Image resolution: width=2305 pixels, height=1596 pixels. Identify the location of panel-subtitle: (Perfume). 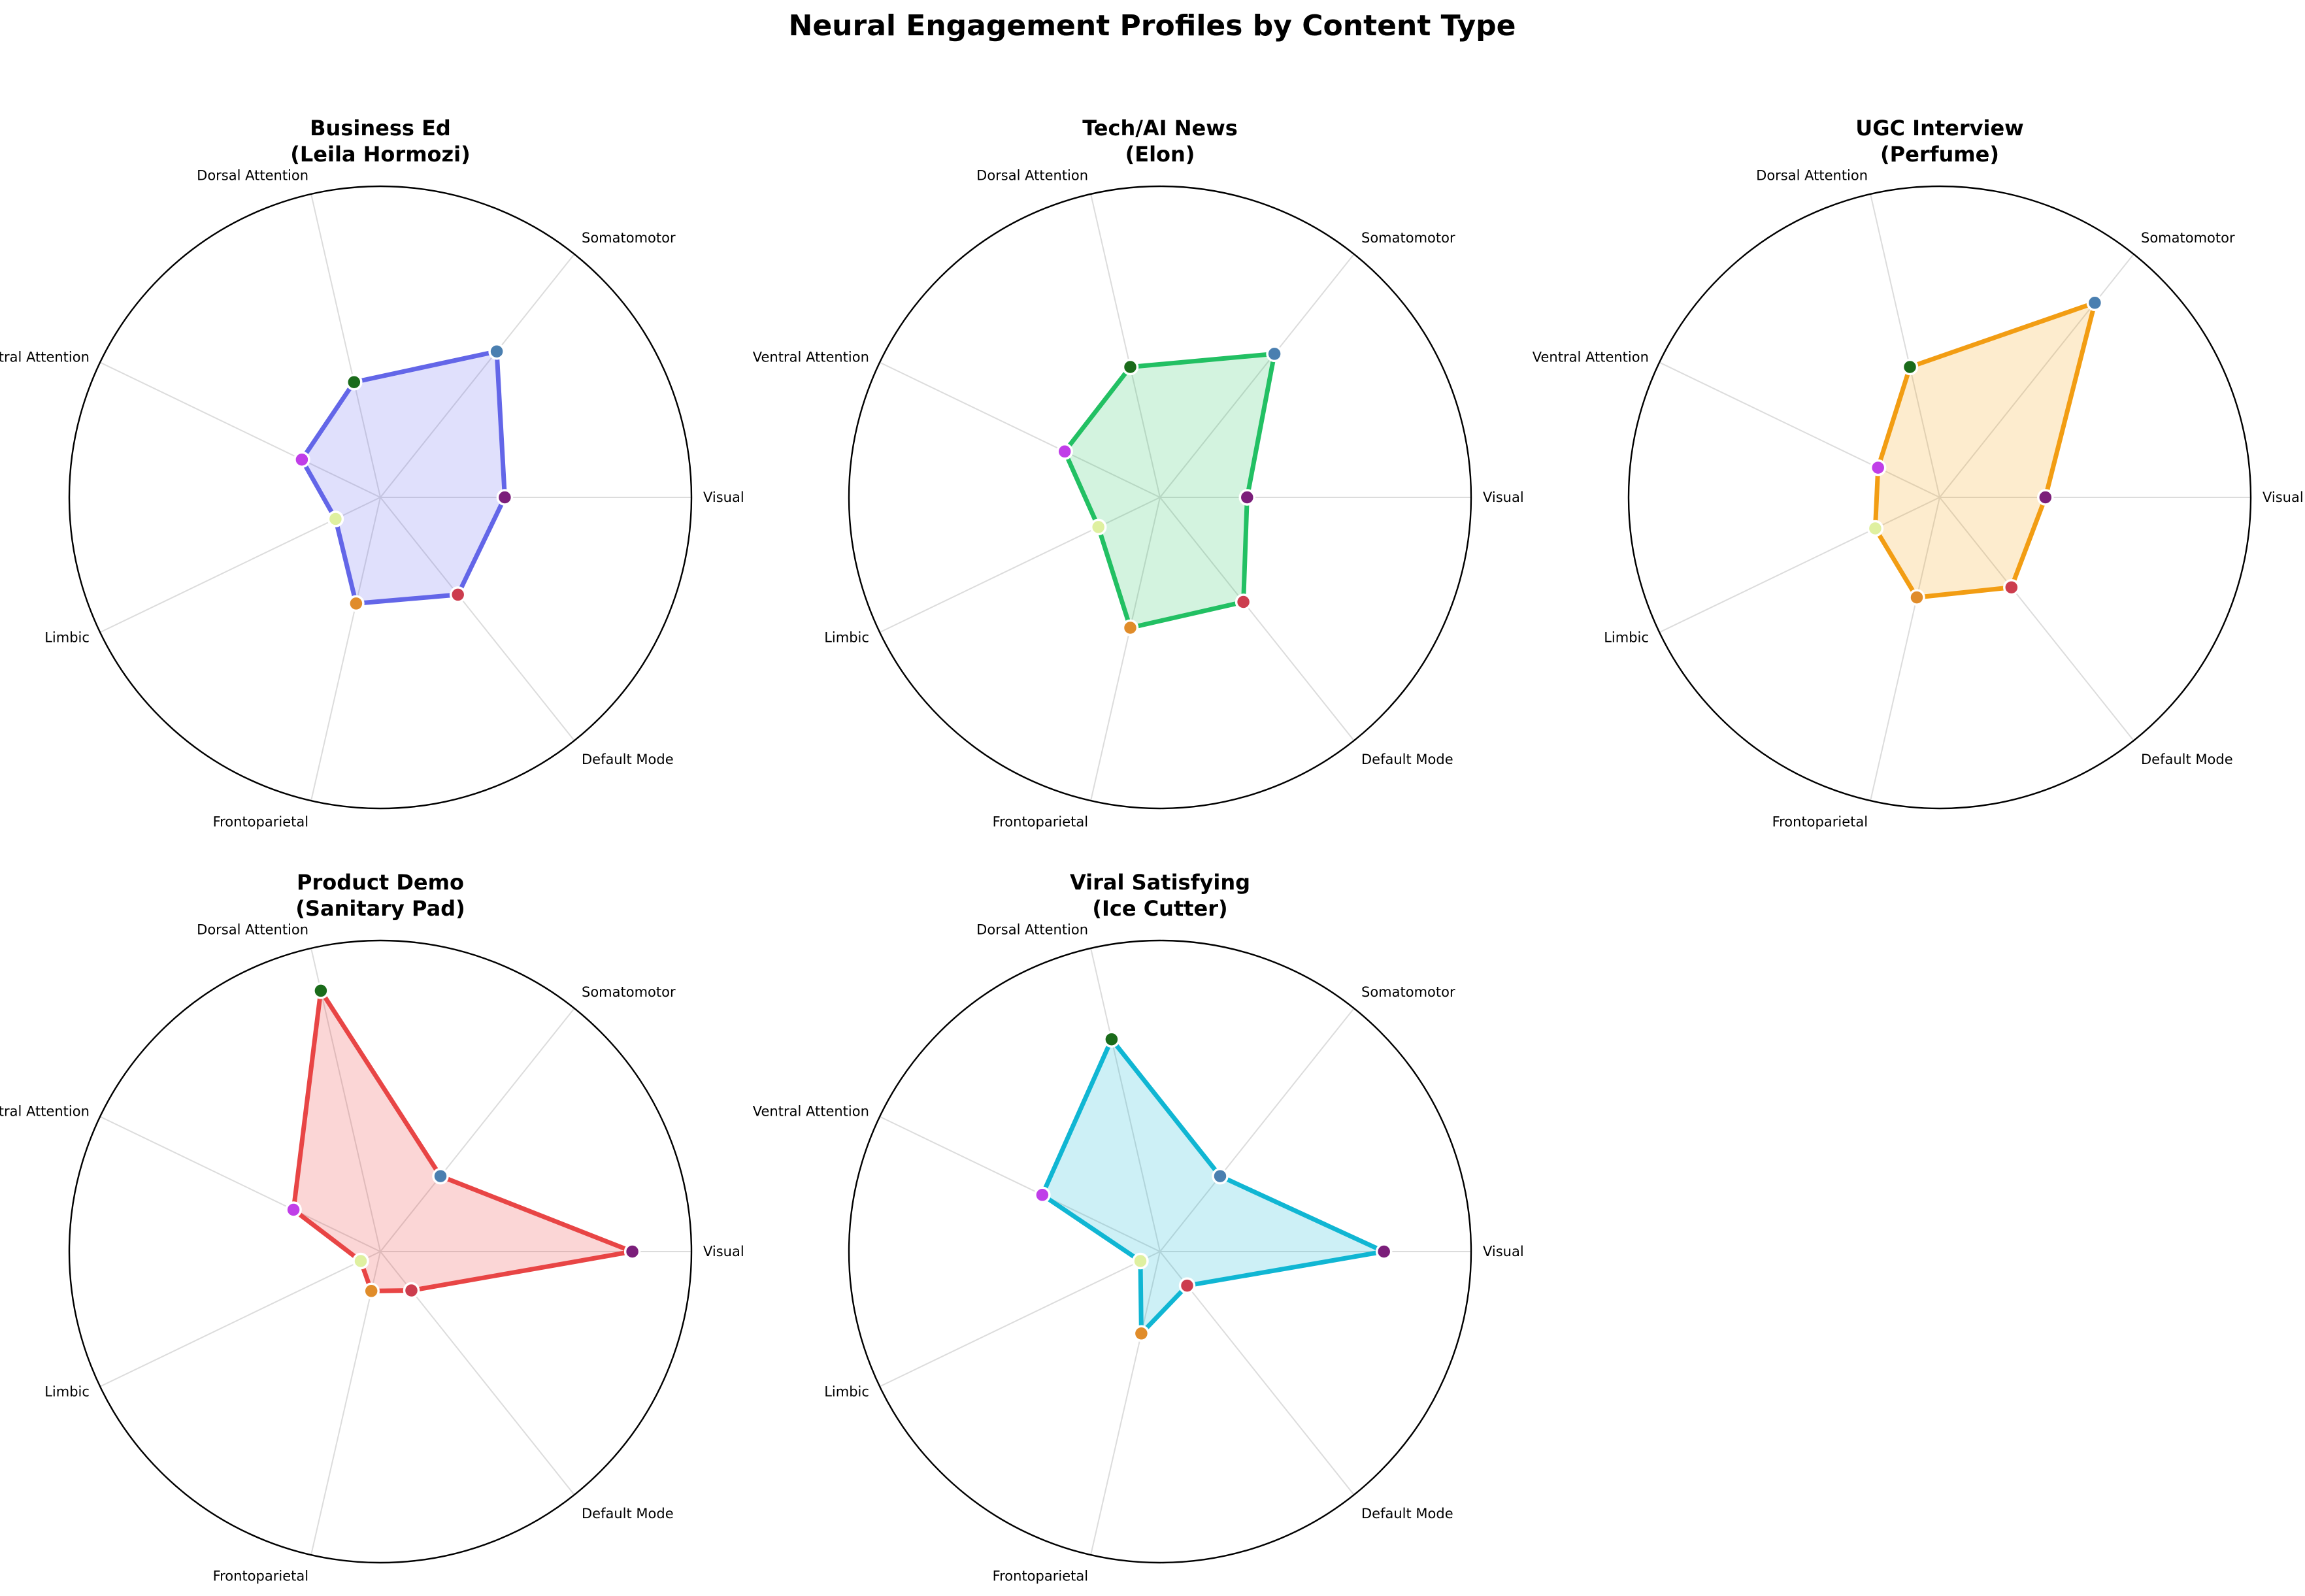
(1939, 154).